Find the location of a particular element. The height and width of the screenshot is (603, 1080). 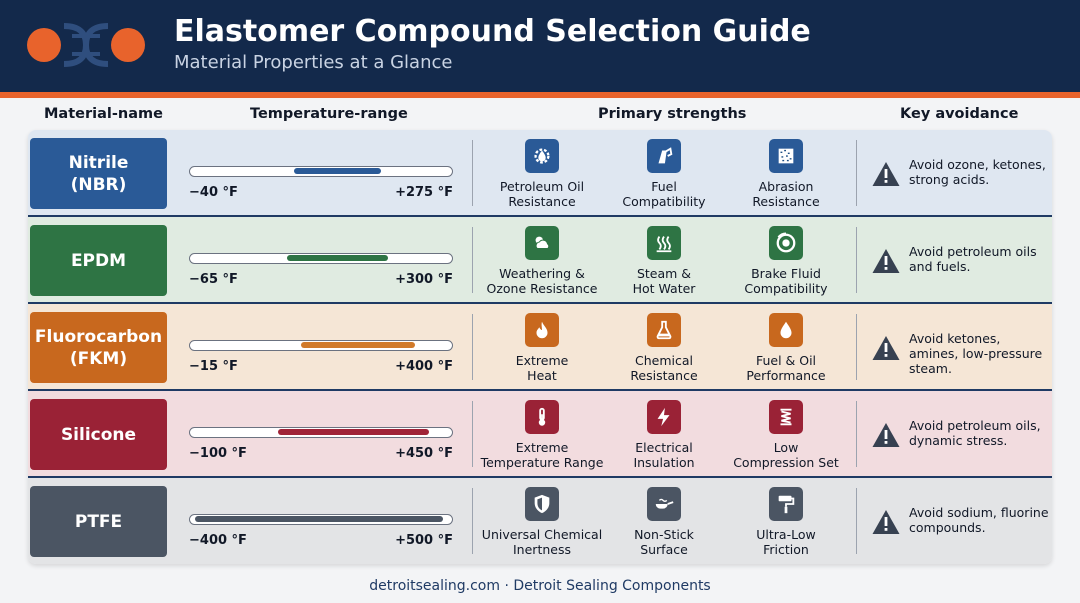

temperature-max-label: +400 °F is located at coordinates (424, 366).